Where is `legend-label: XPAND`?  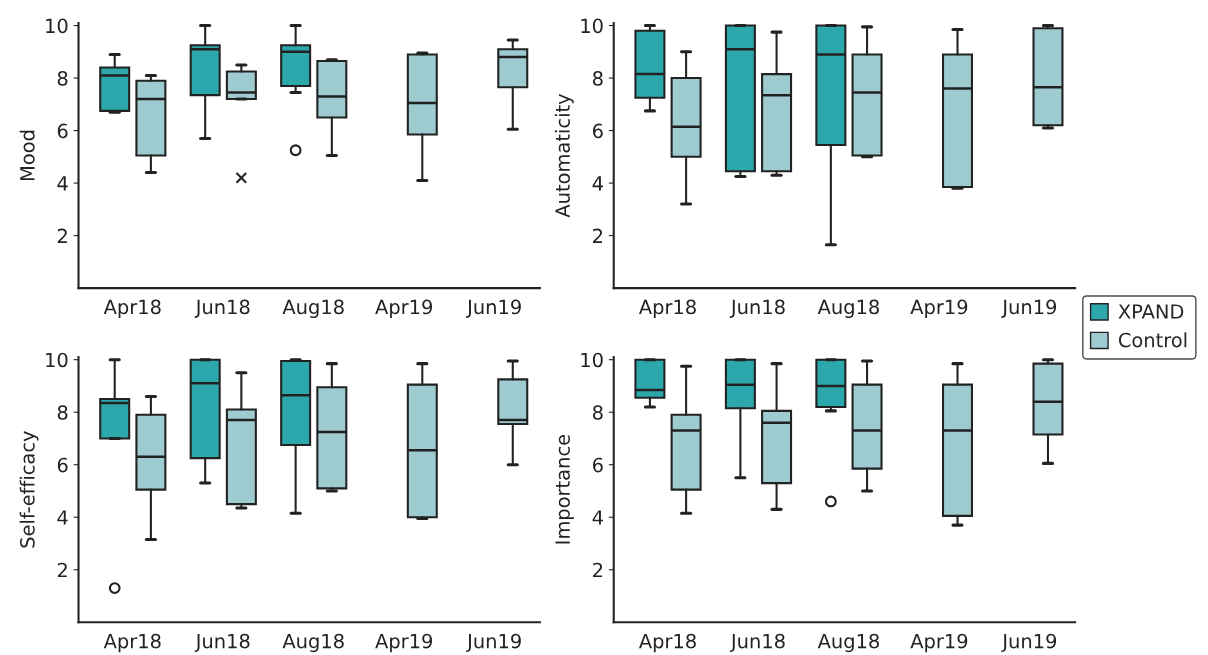 legend-label: XPAND is located at coordinates (1151, 311).